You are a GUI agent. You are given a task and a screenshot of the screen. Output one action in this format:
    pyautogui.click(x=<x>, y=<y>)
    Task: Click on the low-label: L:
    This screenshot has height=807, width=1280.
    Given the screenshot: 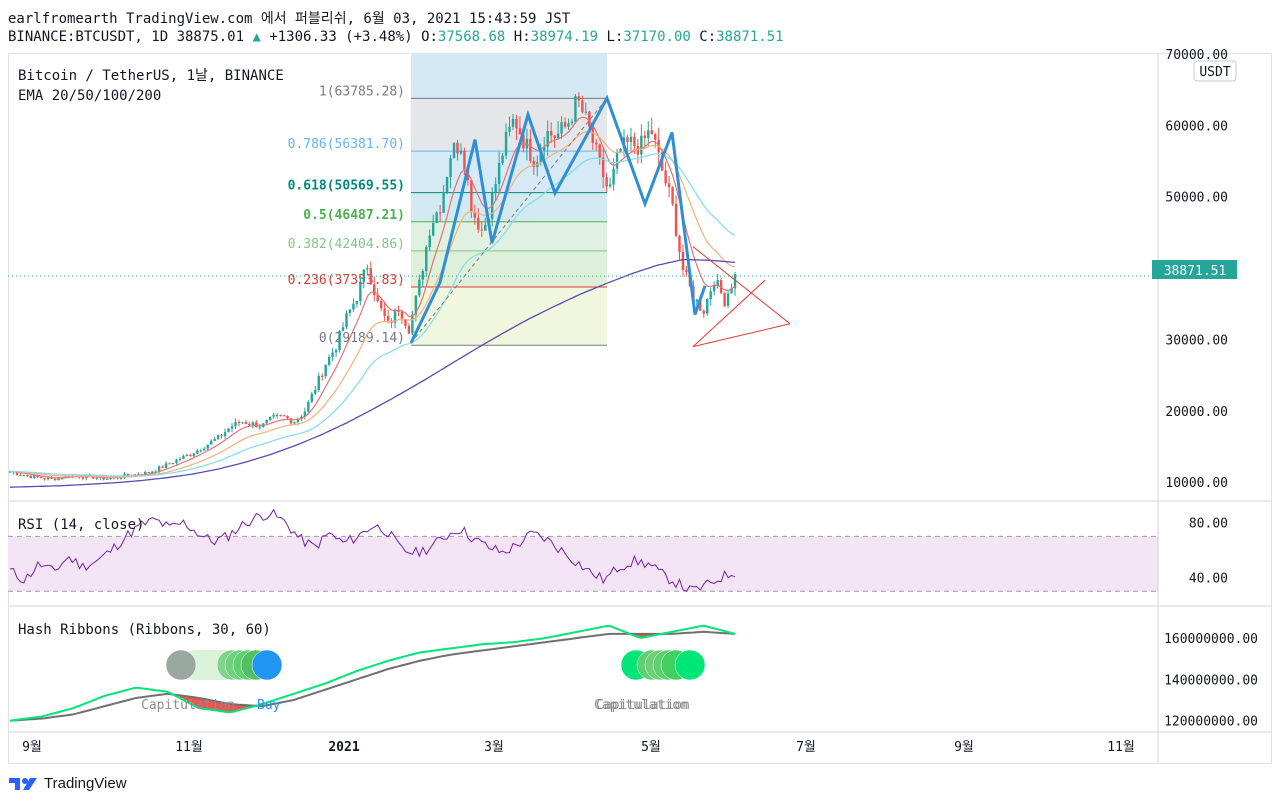 What is the action you would take?
    pyautogui.click(x=615, y=37)
    